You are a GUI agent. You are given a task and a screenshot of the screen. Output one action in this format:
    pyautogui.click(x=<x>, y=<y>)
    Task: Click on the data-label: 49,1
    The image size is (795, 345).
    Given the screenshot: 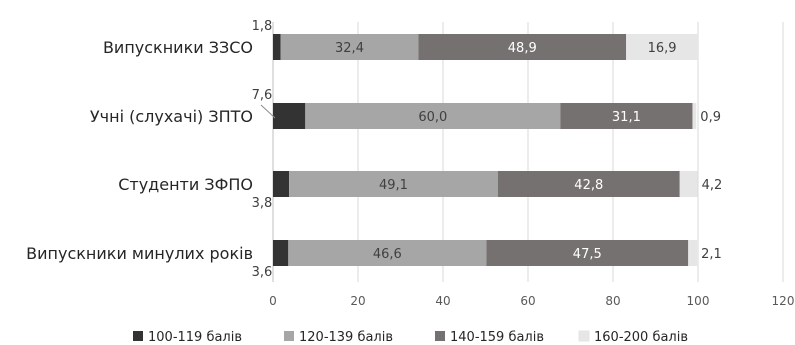 What is the action you would take?
    pyautogui.click(x=393, y=185)
    